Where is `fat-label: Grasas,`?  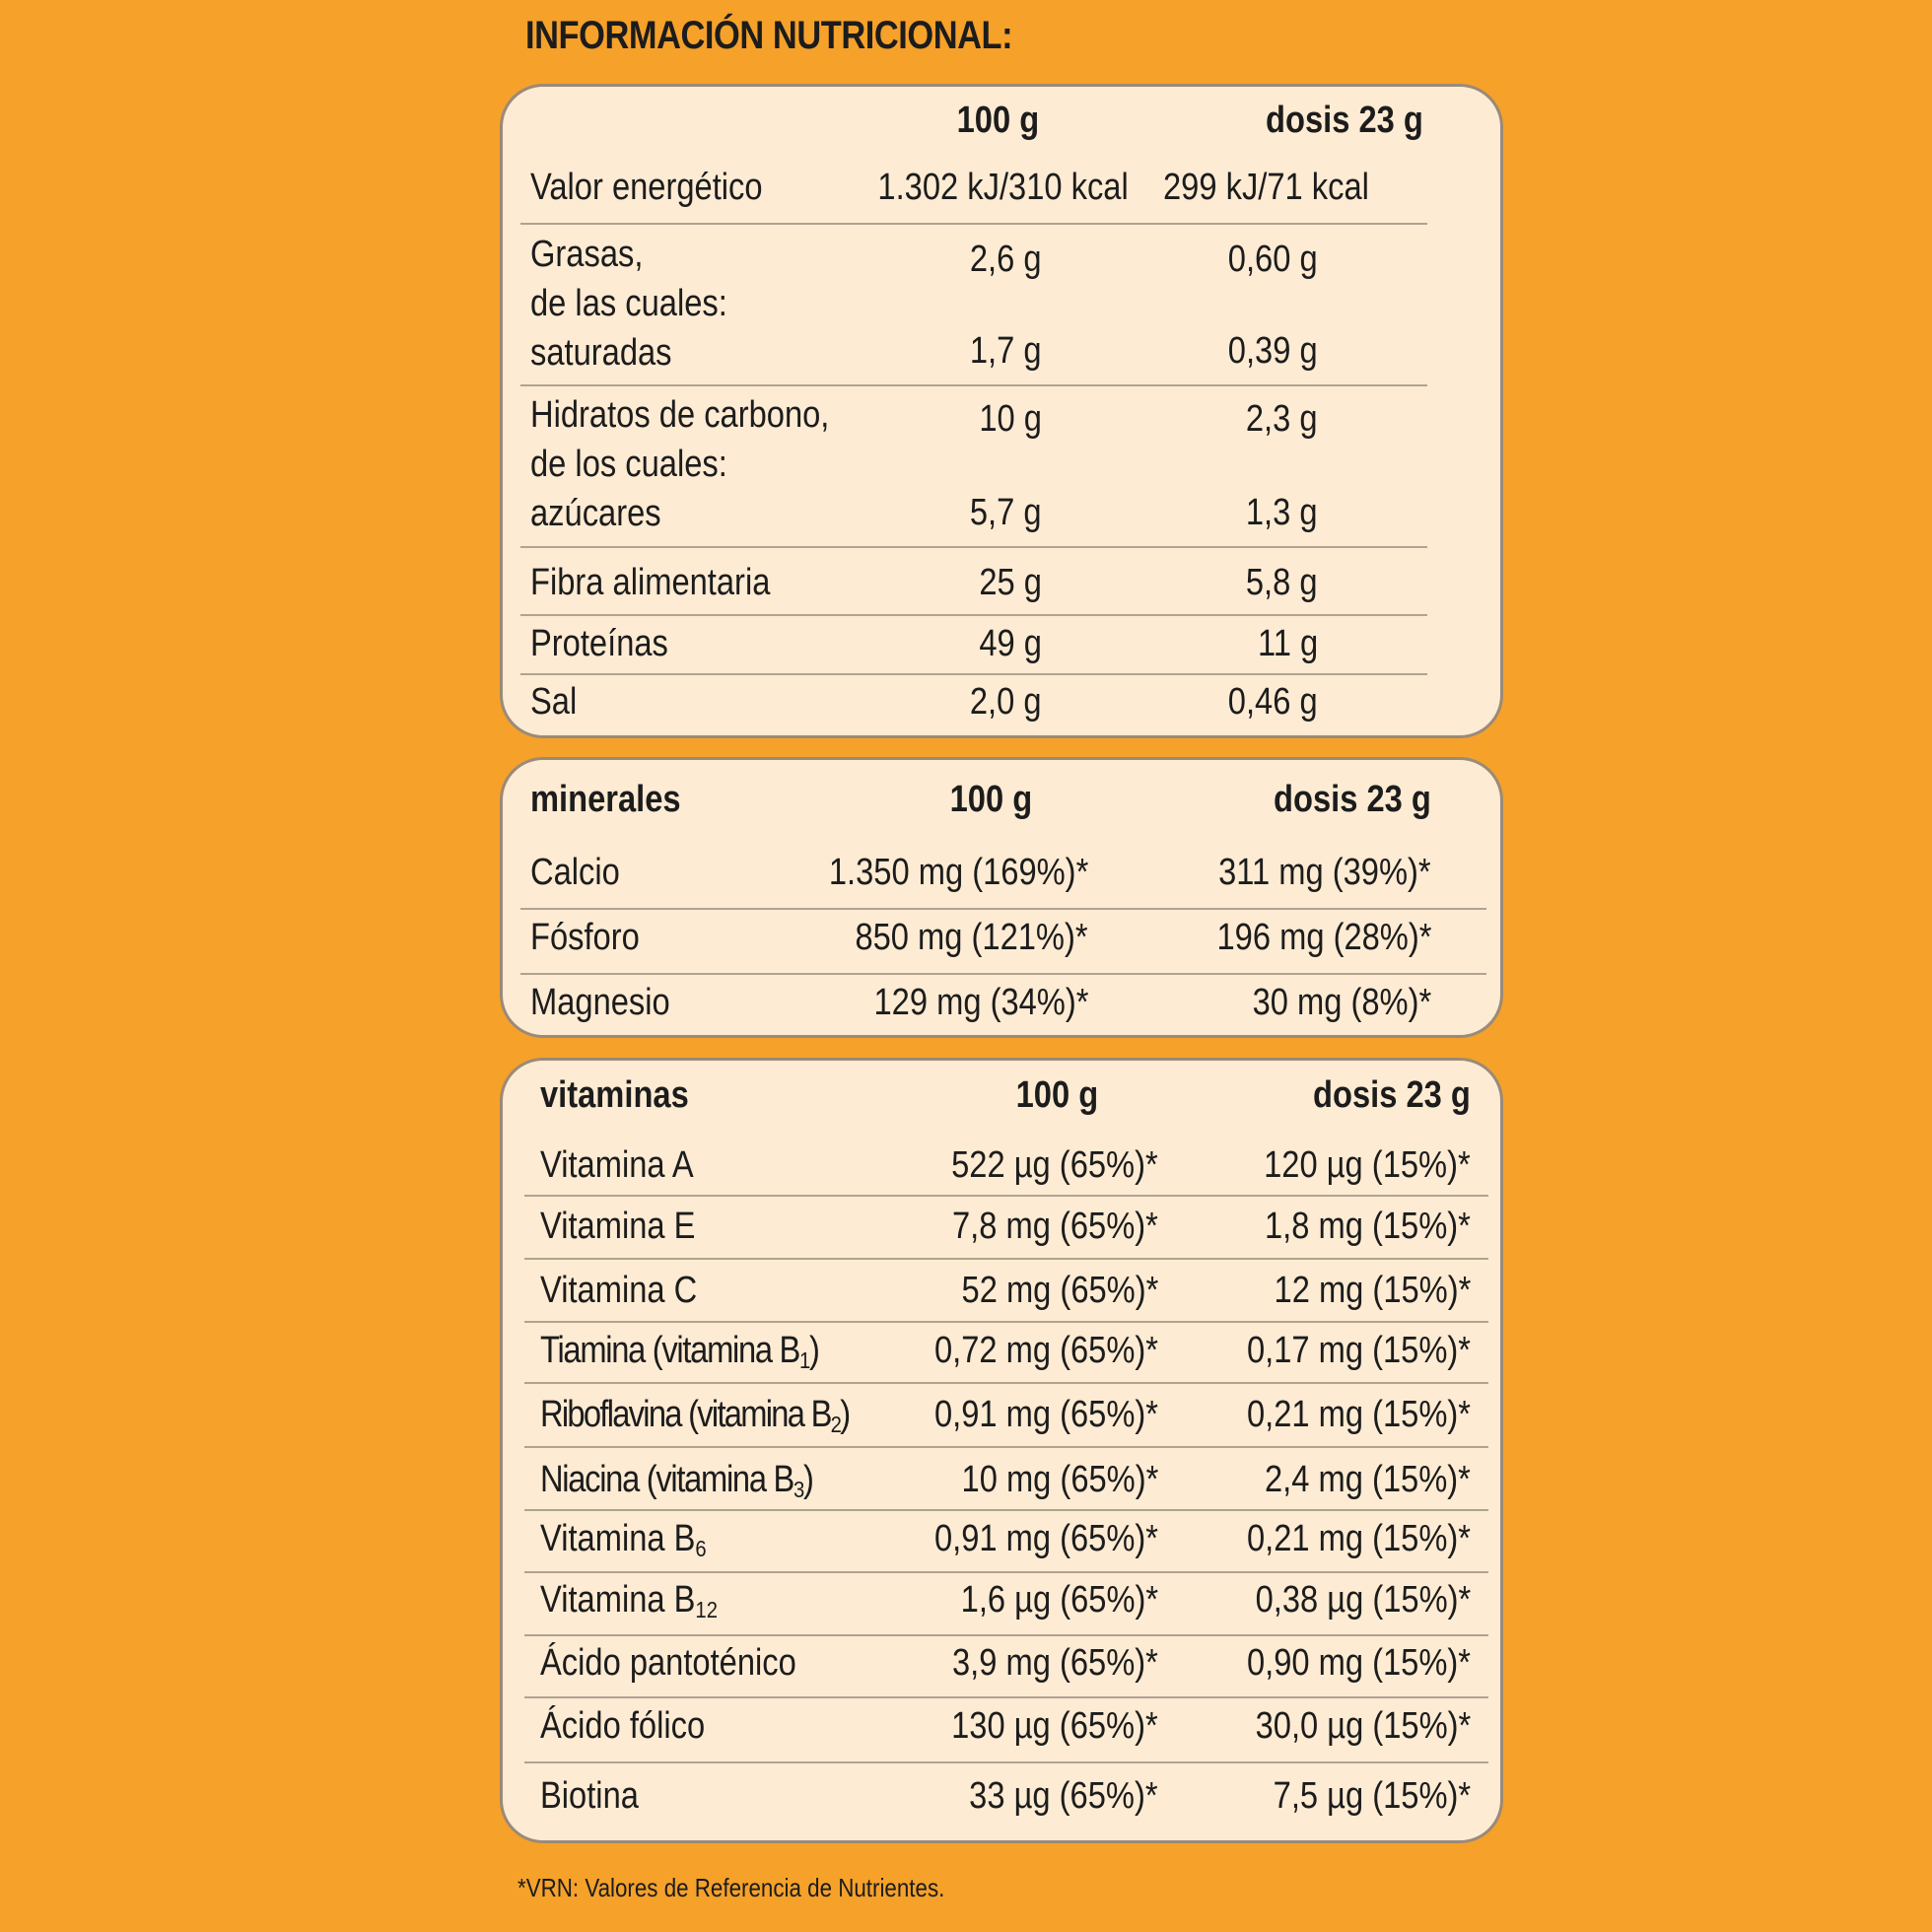 fat-label: Grasas, is located at coordinates (587, 254).